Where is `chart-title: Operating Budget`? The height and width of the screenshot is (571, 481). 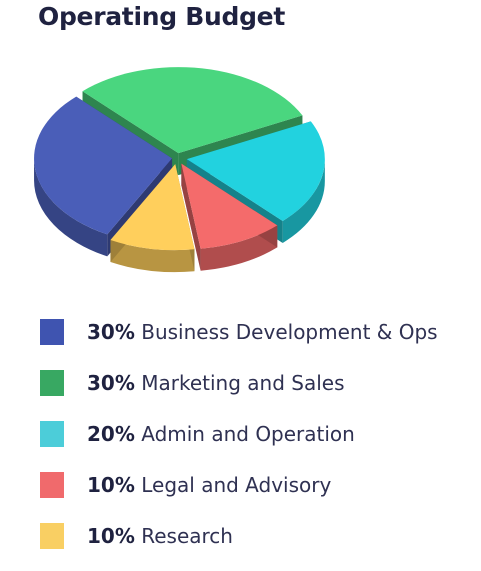 chart-title: Operating Budget is located at coordinates (161, 16).